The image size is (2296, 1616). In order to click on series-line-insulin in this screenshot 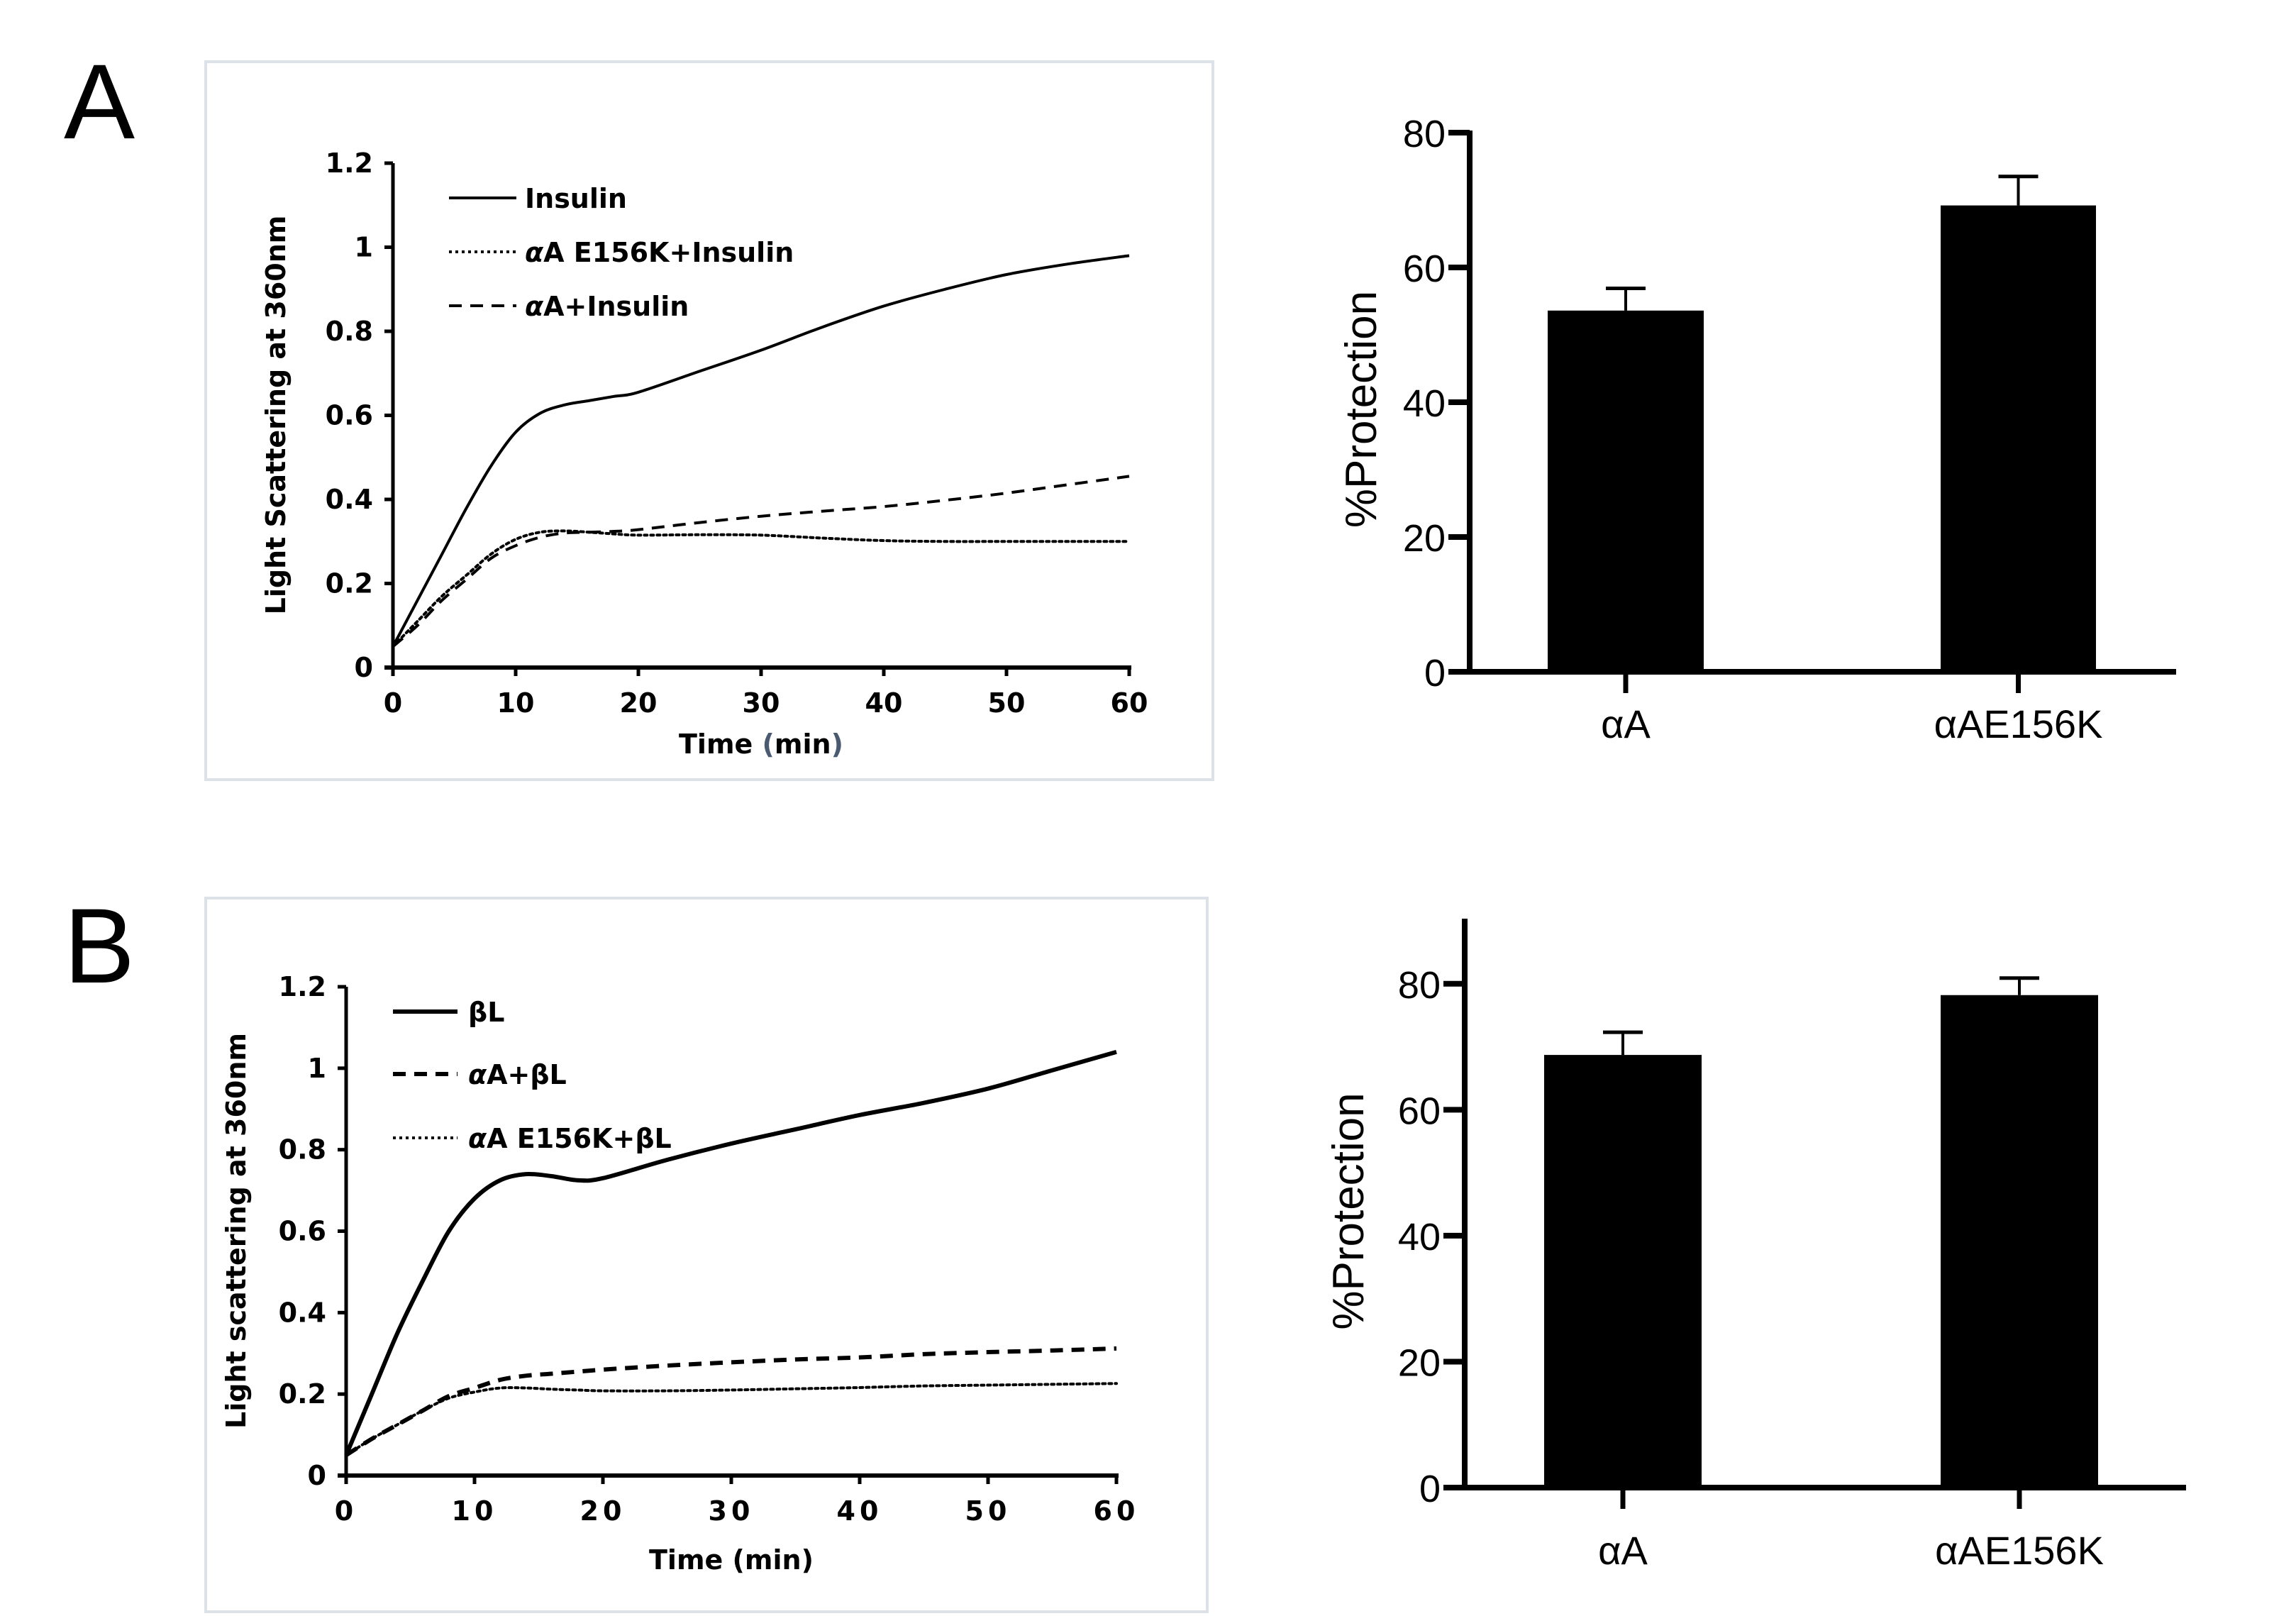, I will do `click(761, 451)`.